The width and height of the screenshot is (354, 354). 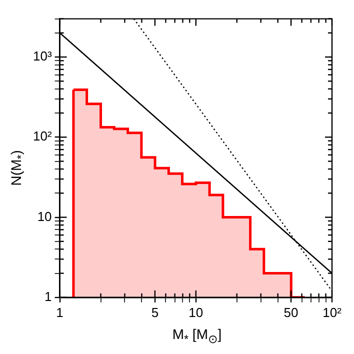 What do you see at coordinates (60, 312) in the screenshot?
I see `x-tick-label: 1` at bounding box center [60, 312].